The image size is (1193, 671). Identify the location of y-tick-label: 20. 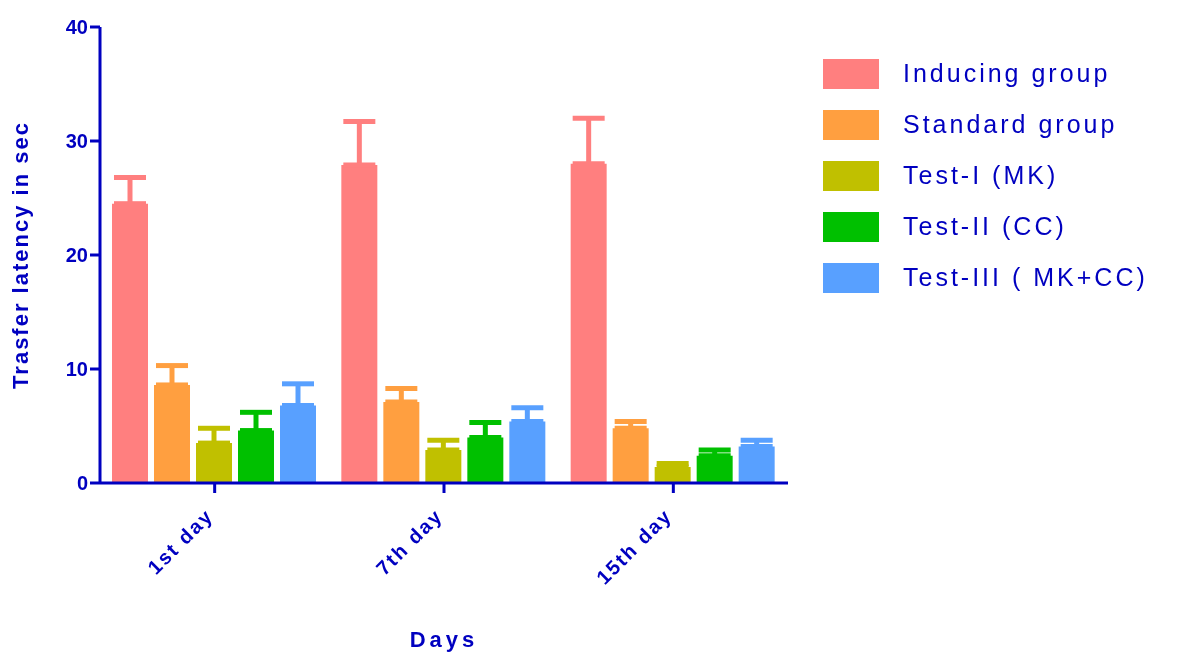
(76, 255).